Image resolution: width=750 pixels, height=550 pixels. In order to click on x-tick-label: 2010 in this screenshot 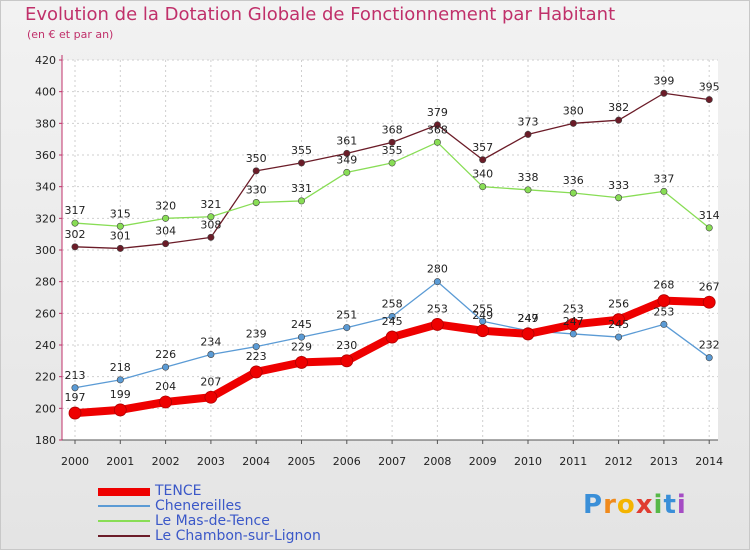, I will do `click(528, 461)`.